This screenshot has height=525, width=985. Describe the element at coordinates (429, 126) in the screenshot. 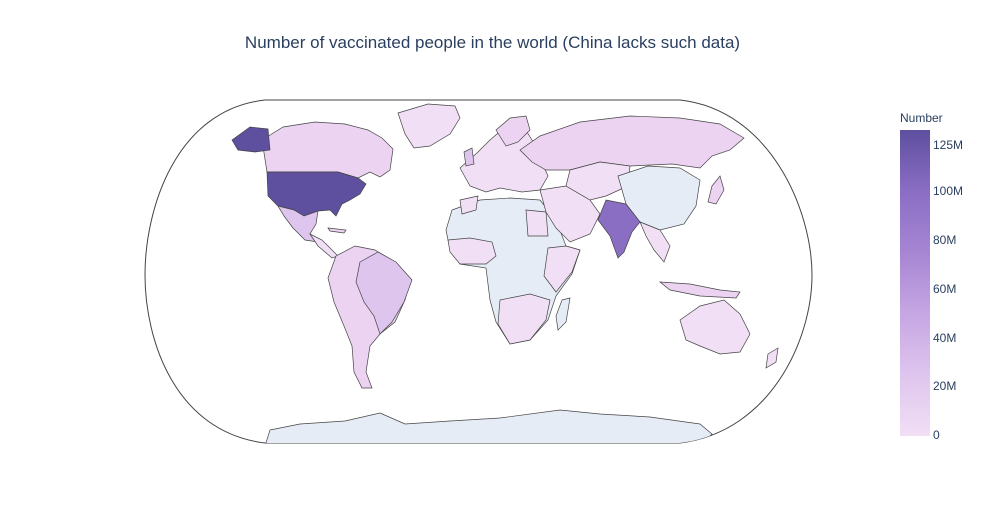

I see `country-greenland` at that location.